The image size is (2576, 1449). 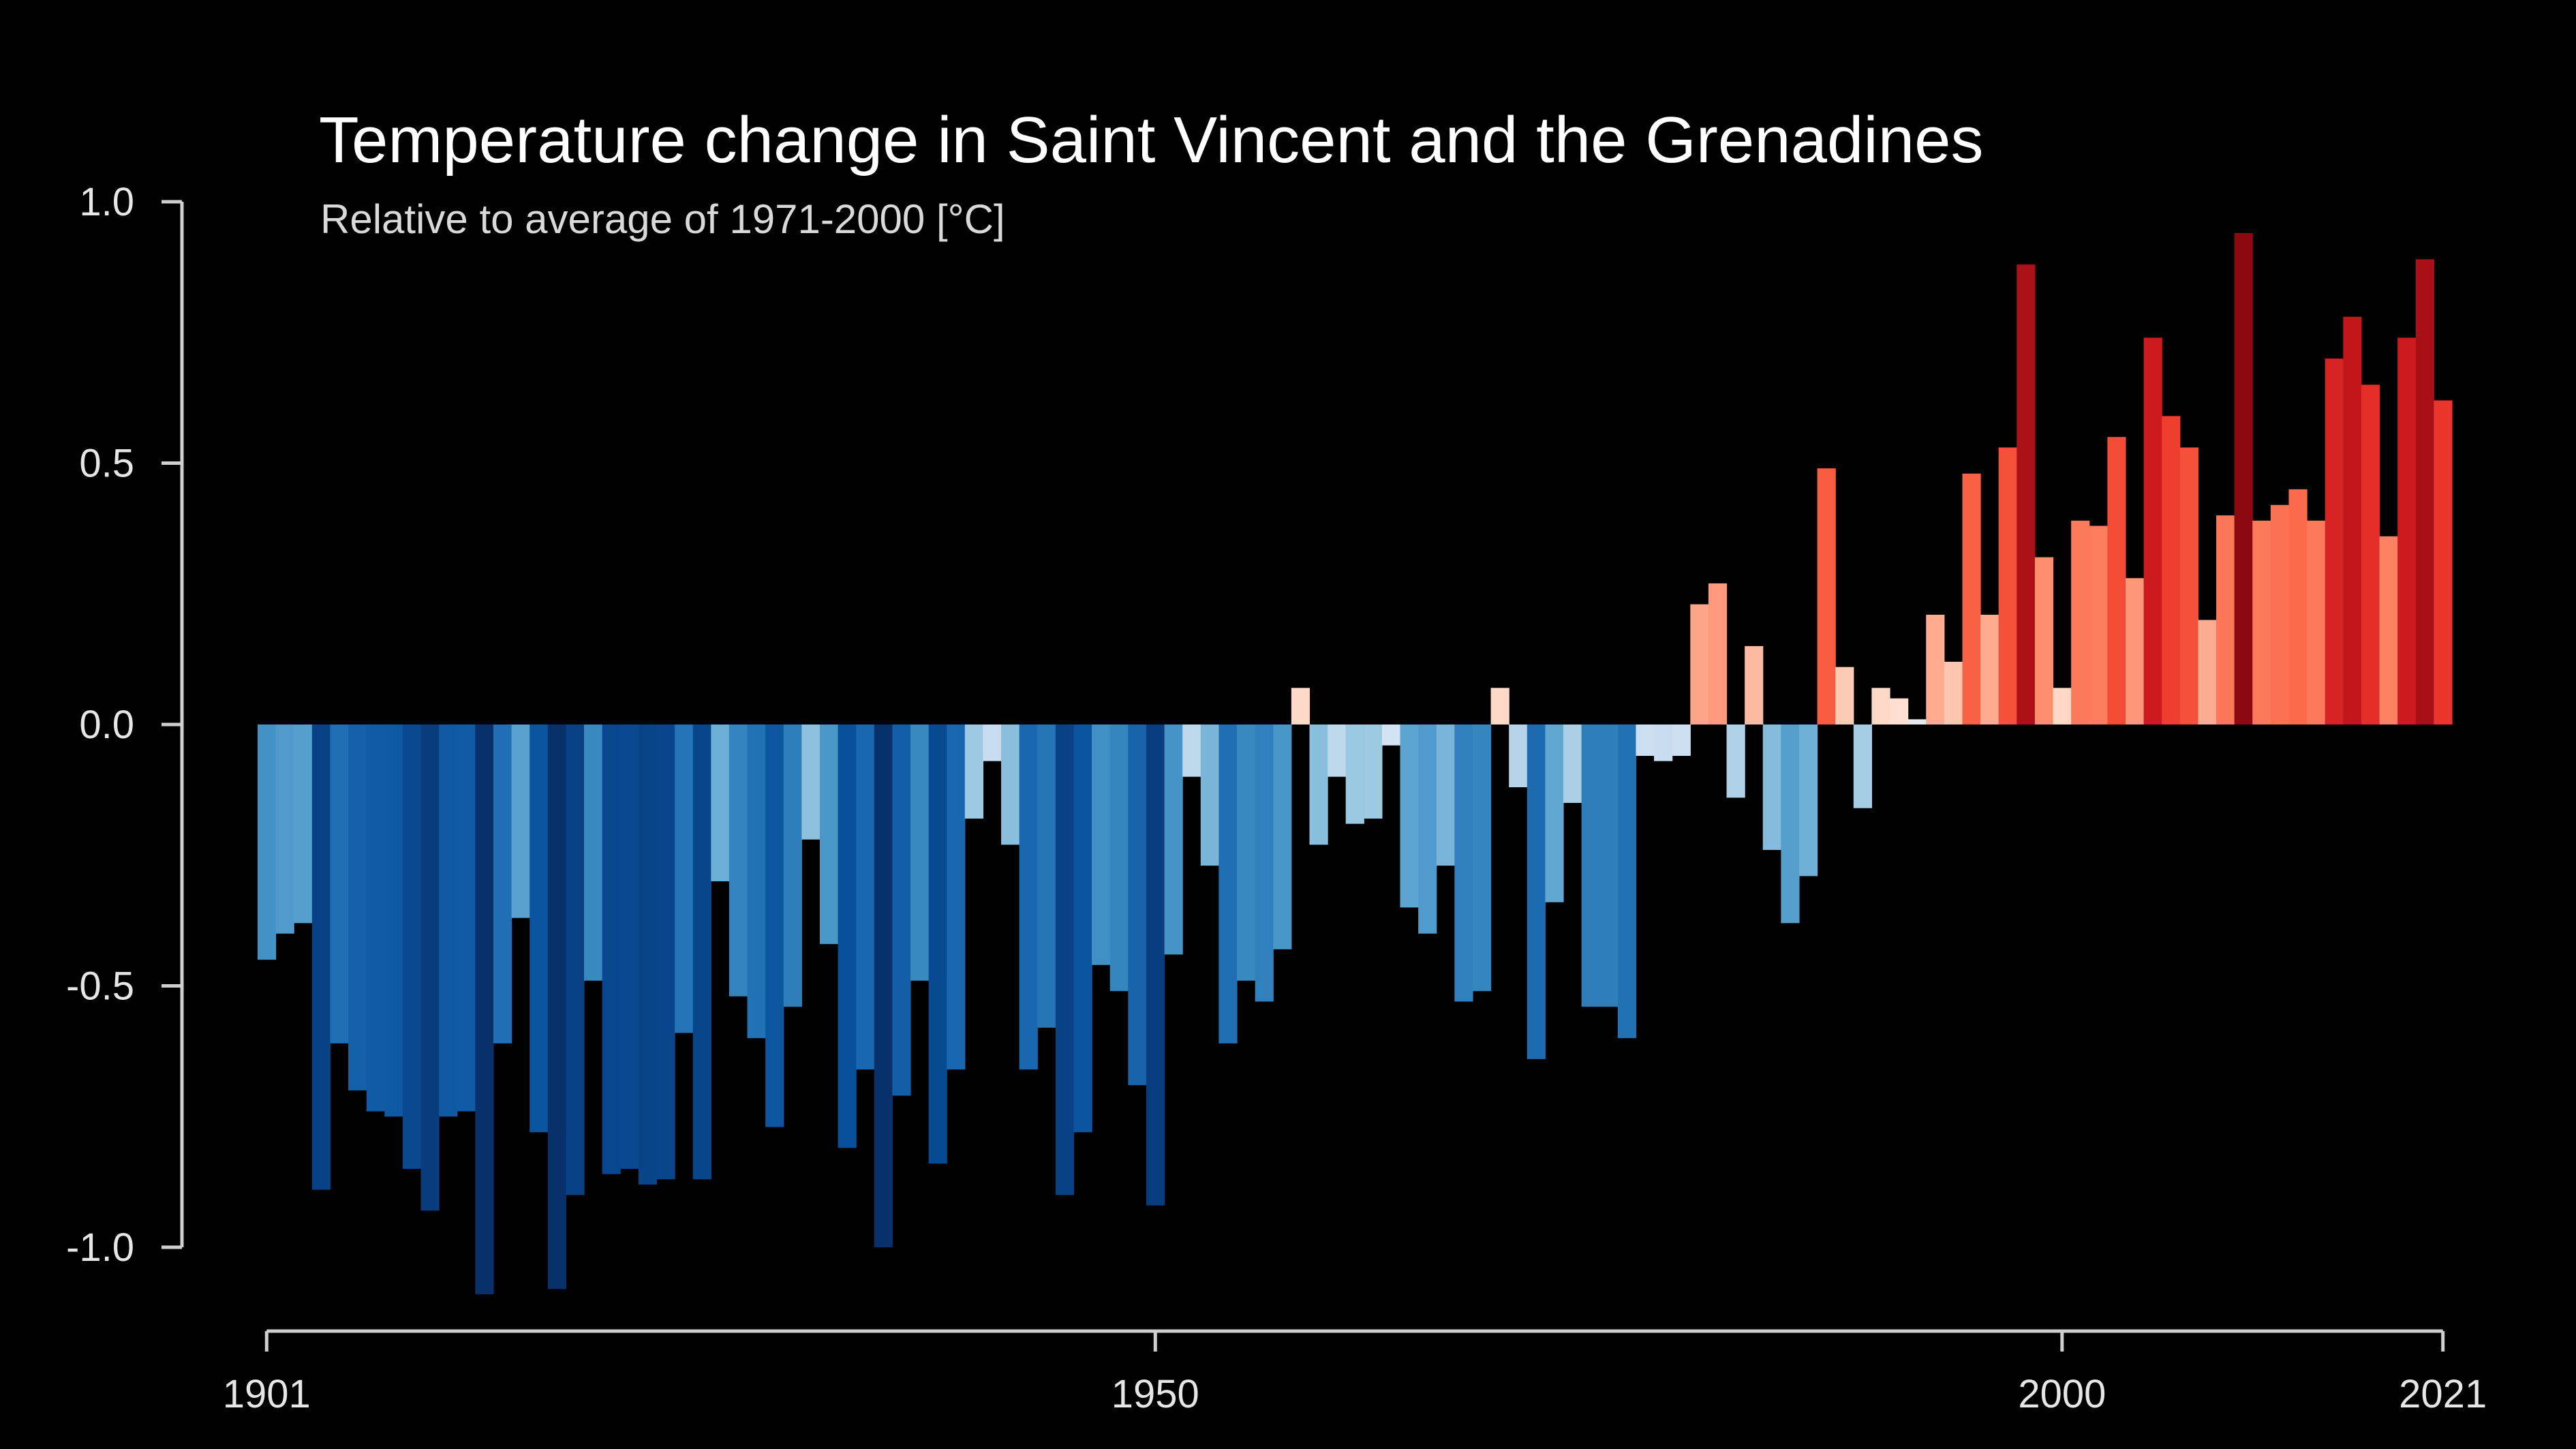 I want to click on bar-1991, so click(x=1900, y=711).